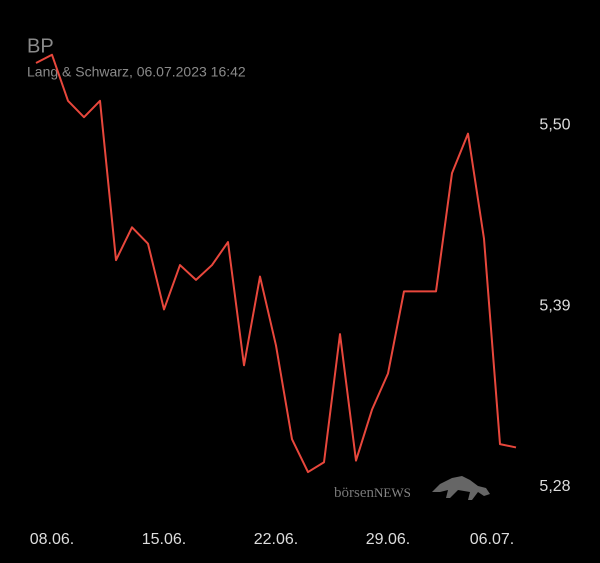  What do you see at coordinates (461, 488) in the screenshot?
I see `watermark-bull` at bounding box center [461, 488].